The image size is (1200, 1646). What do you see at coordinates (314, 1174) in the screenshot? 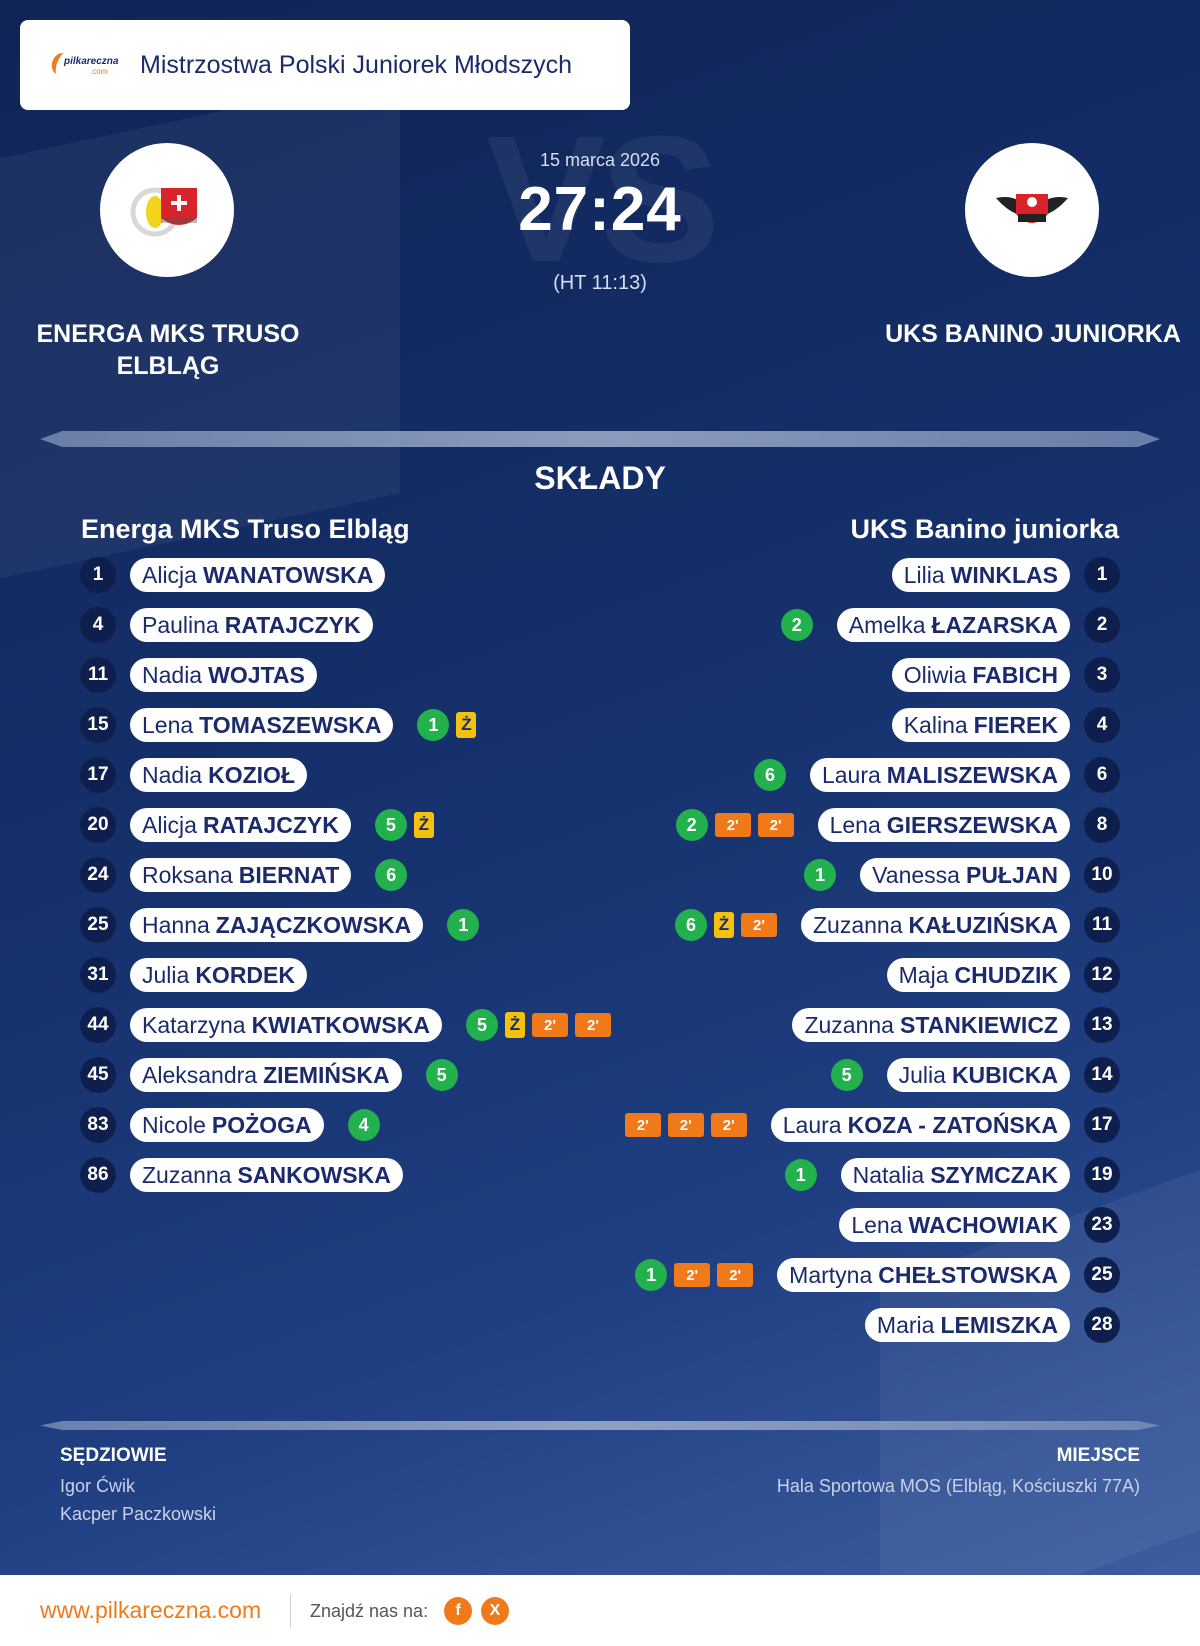
I see `player-last-name: SANKOWSKA` at bounding box center [314, 1174].